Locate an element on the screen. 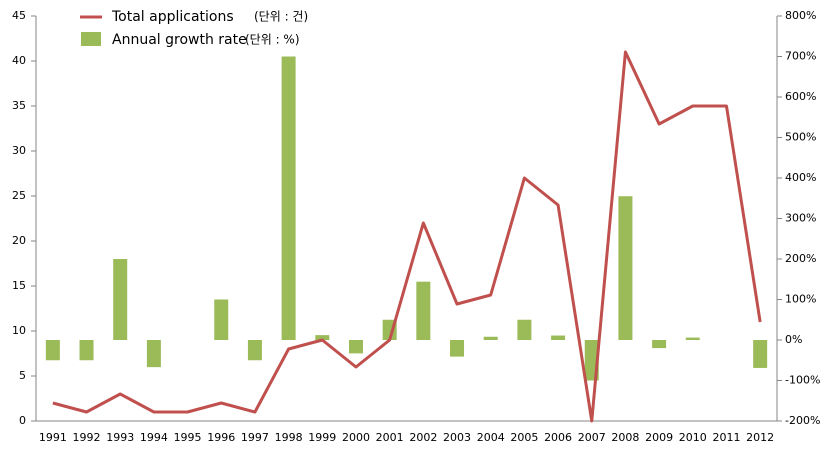 The height and width of the screenshot is (456, 834). x-tick-label: 2008 is located at coordinates (625, 437).